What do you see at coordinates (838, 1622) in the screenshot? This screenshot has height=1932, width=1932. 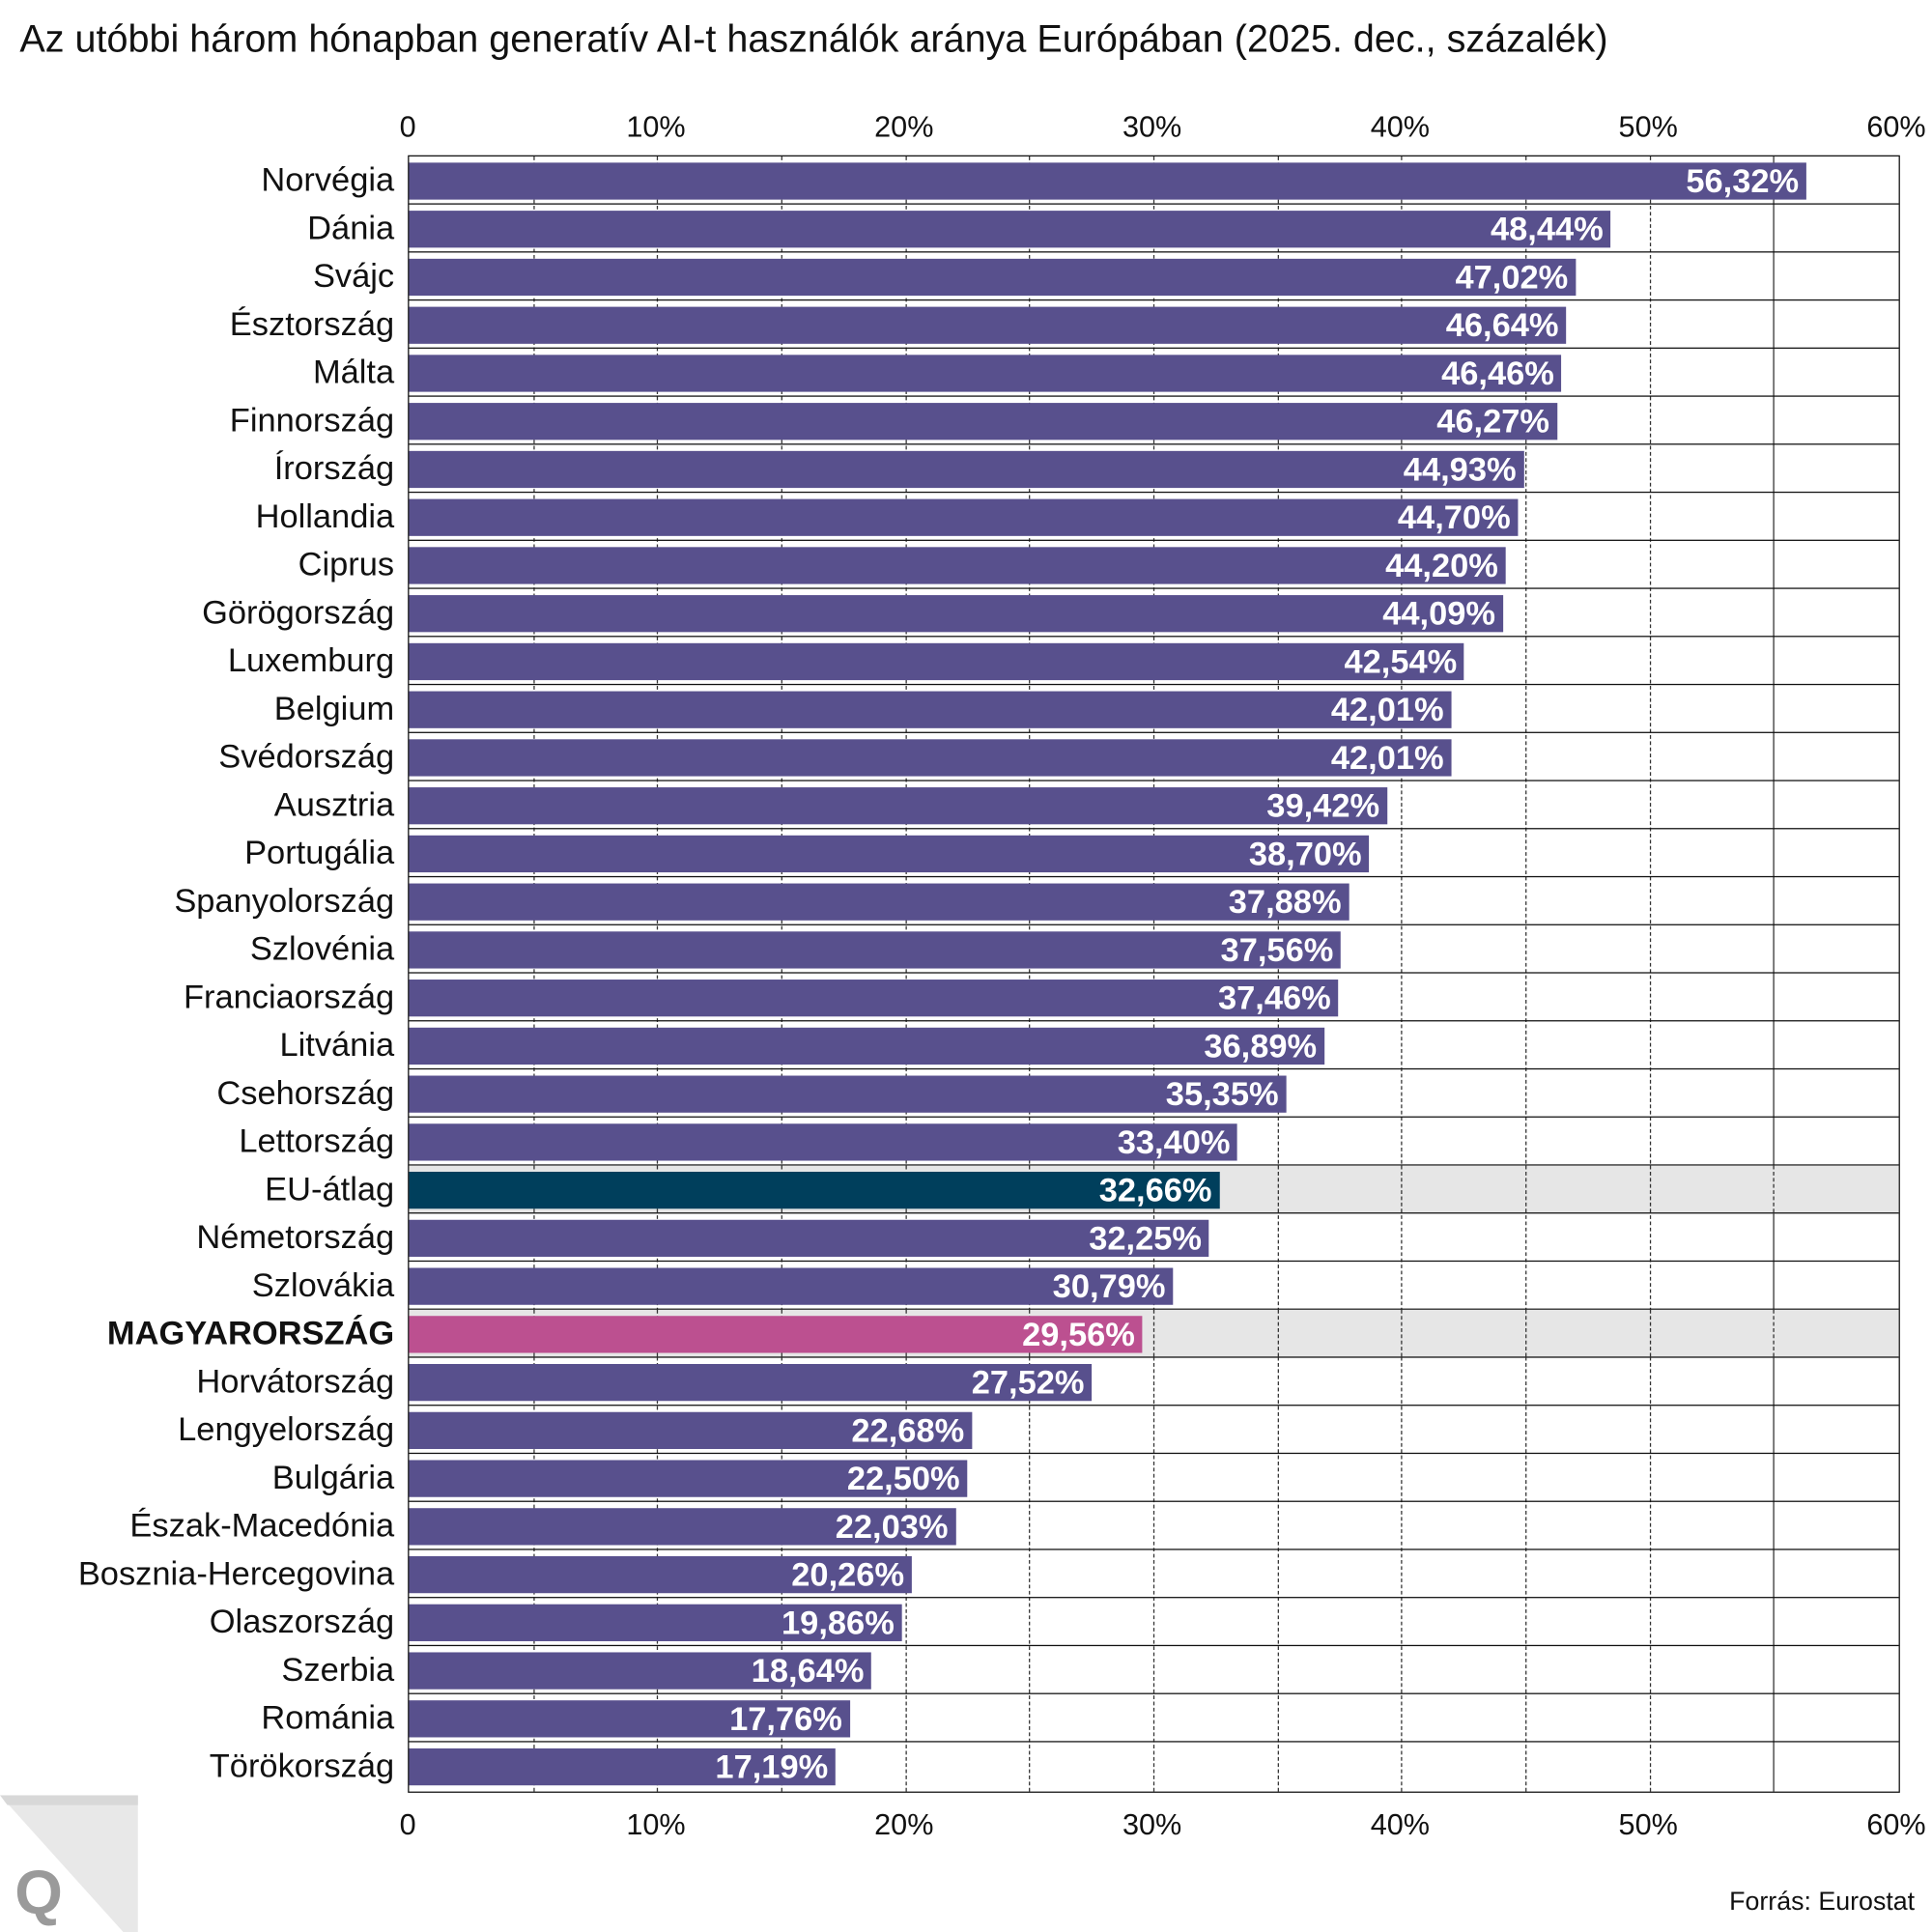 I see `value-label: 19,86%` at bounding box center [838, 1622].